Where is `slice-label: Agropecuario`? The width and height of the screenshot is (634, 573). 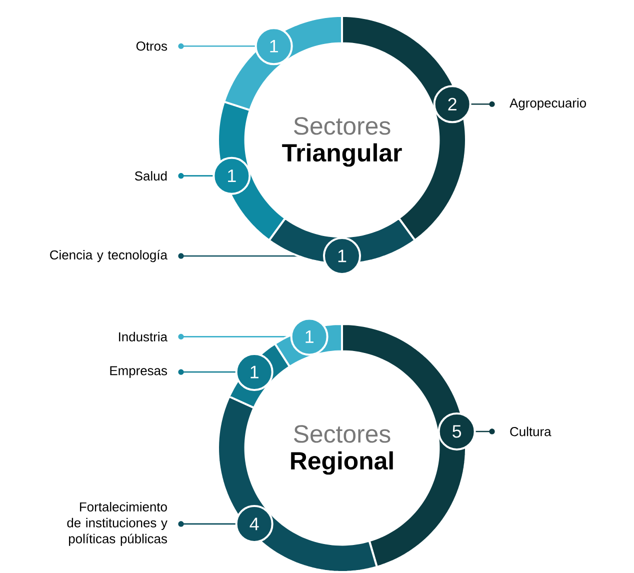 slice-label: Agropecuario is located at coordinates (548, 104).